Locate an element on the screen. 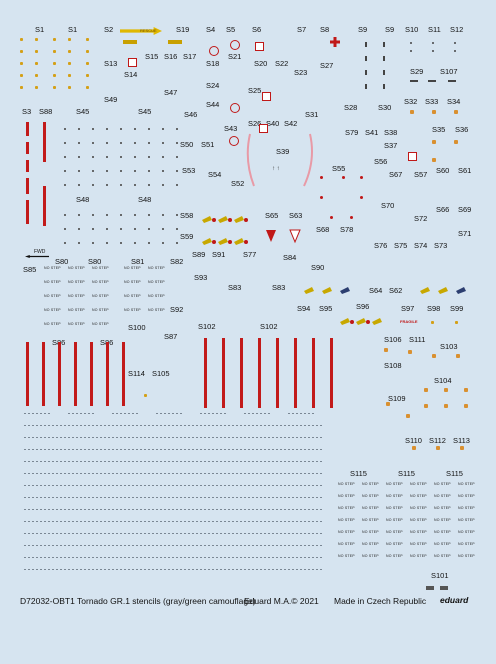  decal-s13-box is located at coordinates (132, 62).